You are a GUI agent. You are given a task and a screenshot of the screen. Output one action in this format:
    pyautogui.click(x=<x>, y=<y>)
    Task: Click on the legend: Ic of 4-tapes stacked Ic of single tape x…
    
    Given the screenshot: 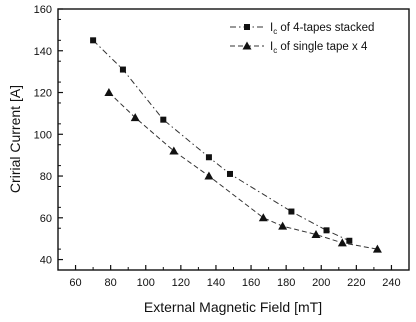 What is the action you would take?
    pyautogui.click(x=302, y=38)
    